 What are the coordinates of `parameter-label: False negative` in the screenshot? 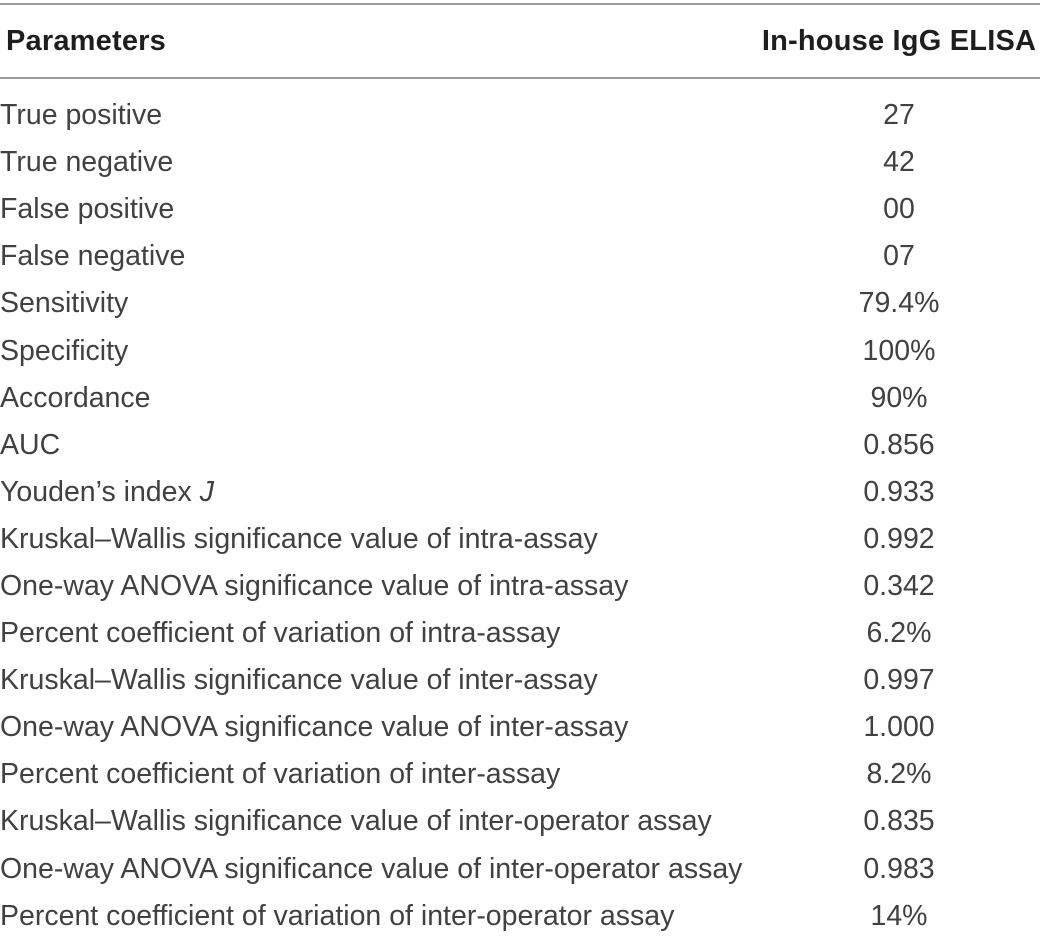 It's located at (93, 256).